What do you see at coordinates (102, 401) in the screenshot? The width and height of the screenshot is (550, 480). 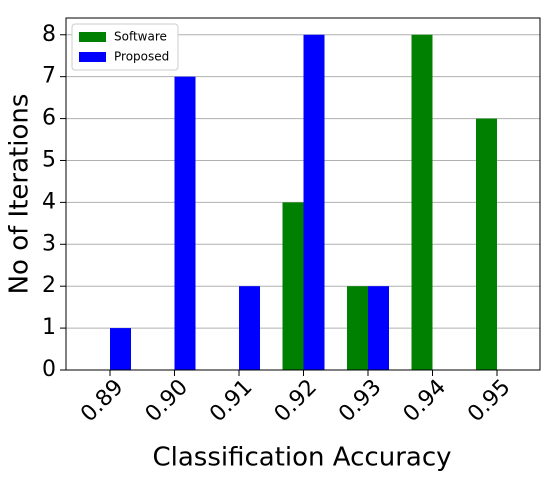 I see `x-tick-label: 0.89` at bounding box center [102, 401].